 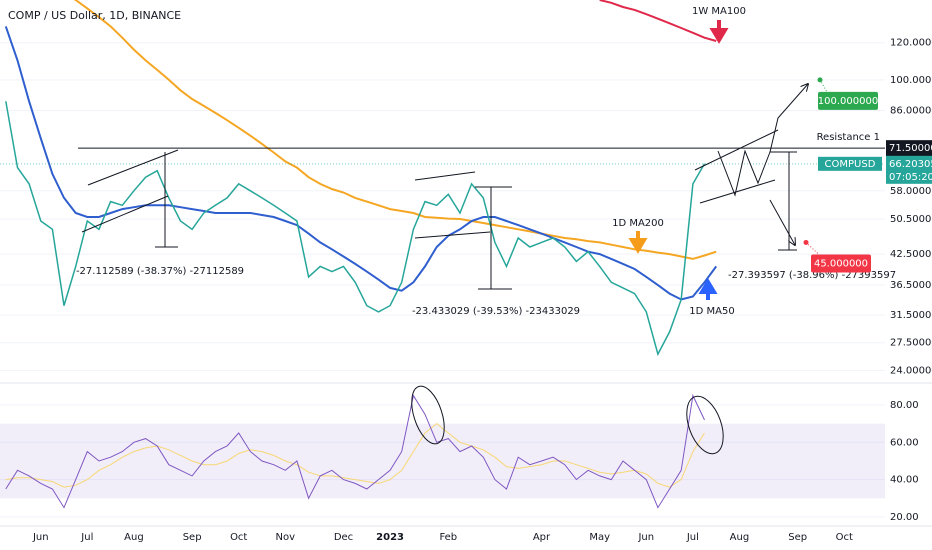 I want to click on rsi-band-group, so click(x=442, y=461).